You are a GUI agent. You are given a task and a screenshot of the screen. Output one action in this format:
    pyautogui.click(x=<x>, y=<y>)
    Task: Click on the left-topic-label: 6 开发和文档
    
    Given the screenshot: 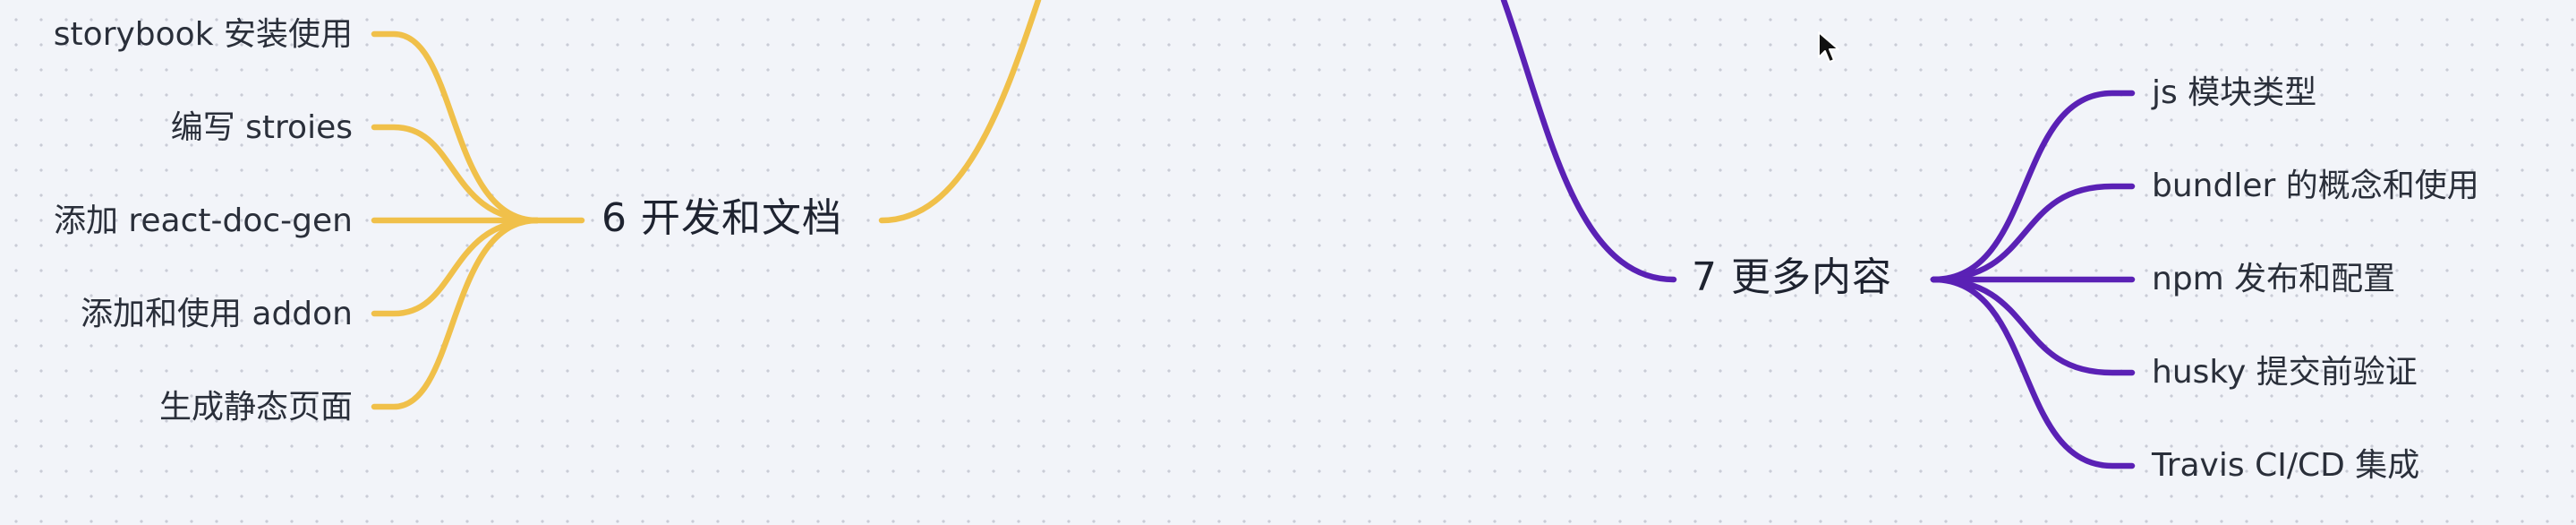 What is the action you would take?
    pyautogui.click(x=721, y=218)
    